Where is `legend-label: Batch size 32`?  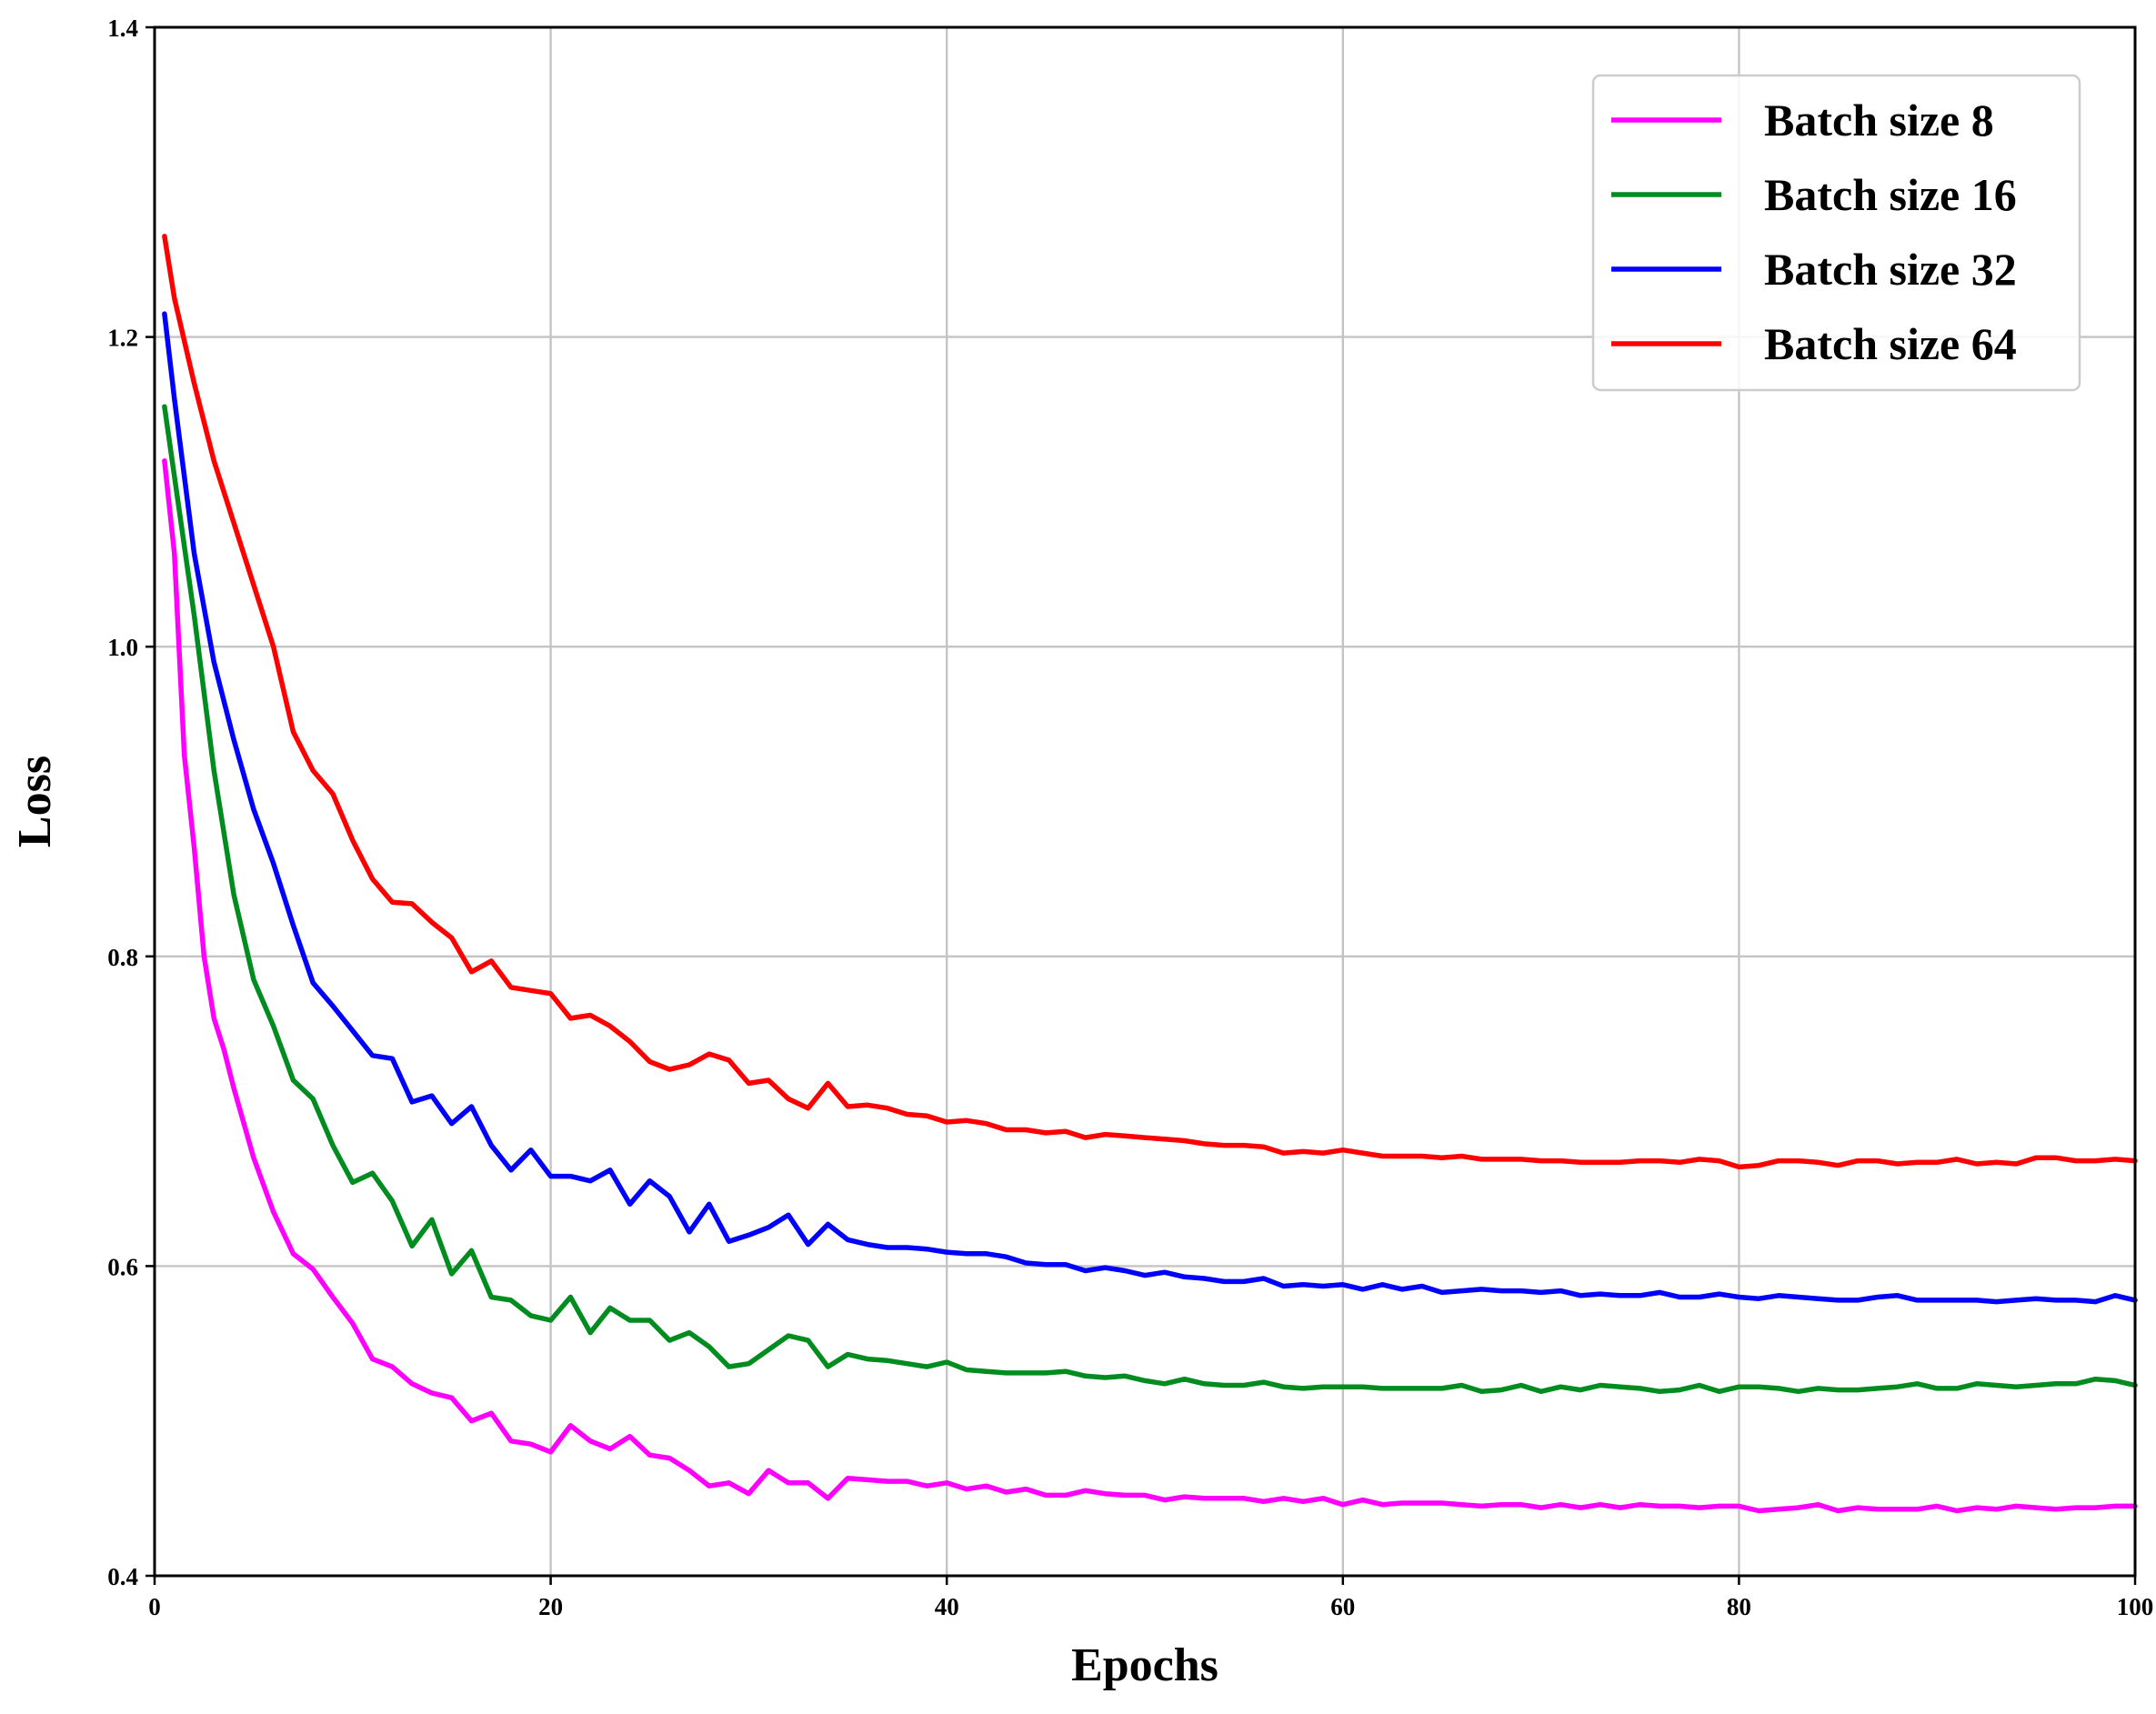
legend-label: Batch size 32 is located at coordinates (1890, 269).